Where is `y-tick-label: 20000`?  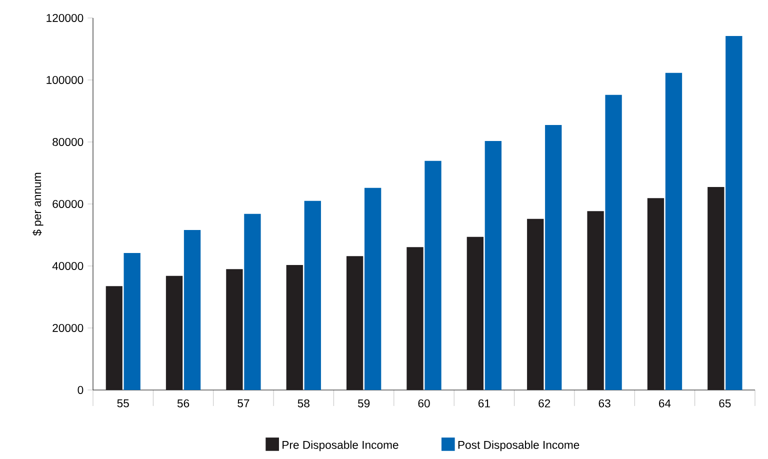
y-tick-label: 20000 is located at coordinates (68, 328).